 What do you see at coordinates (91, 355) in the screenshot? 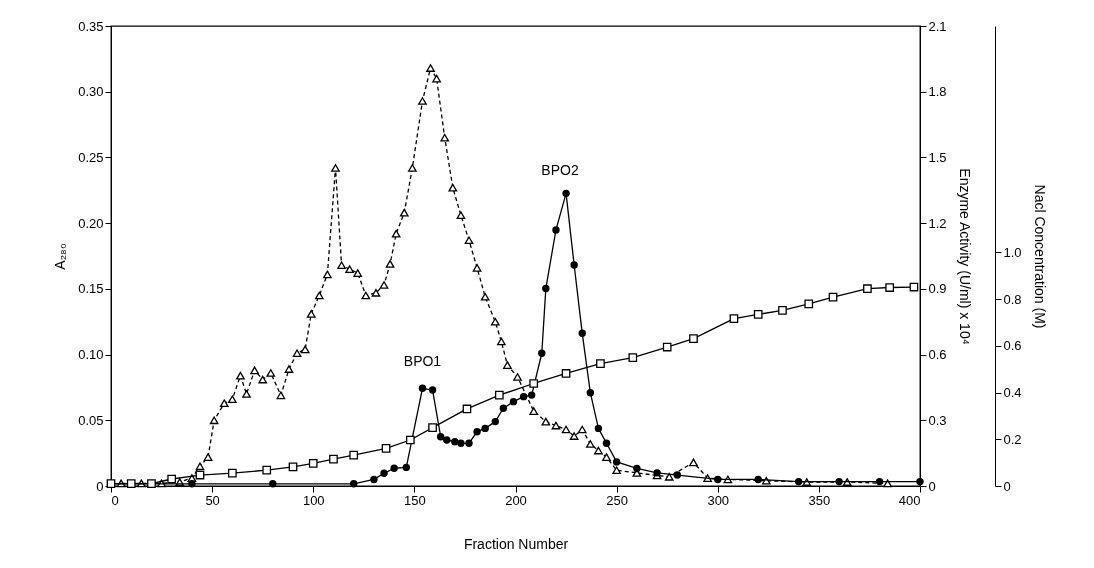
I see `y-tick-label: 0.10` at bounding box center [91, 355].